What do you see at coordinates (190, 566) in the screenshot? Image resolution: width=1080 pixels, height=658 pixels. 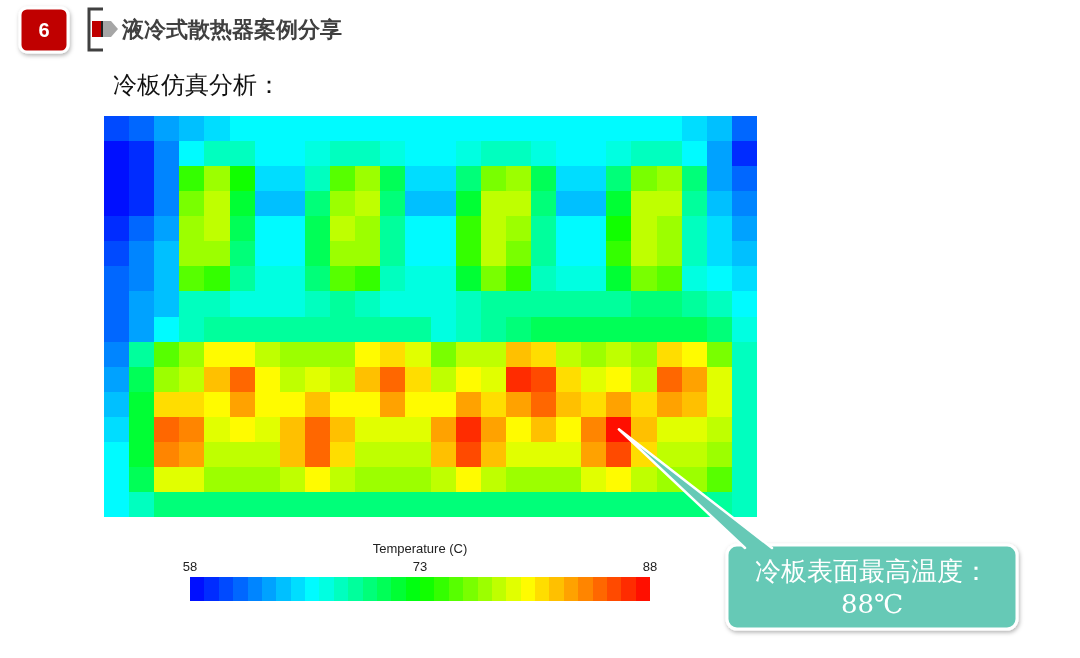 I see `color-bar-label: 58` at bounding box center [190, 566].